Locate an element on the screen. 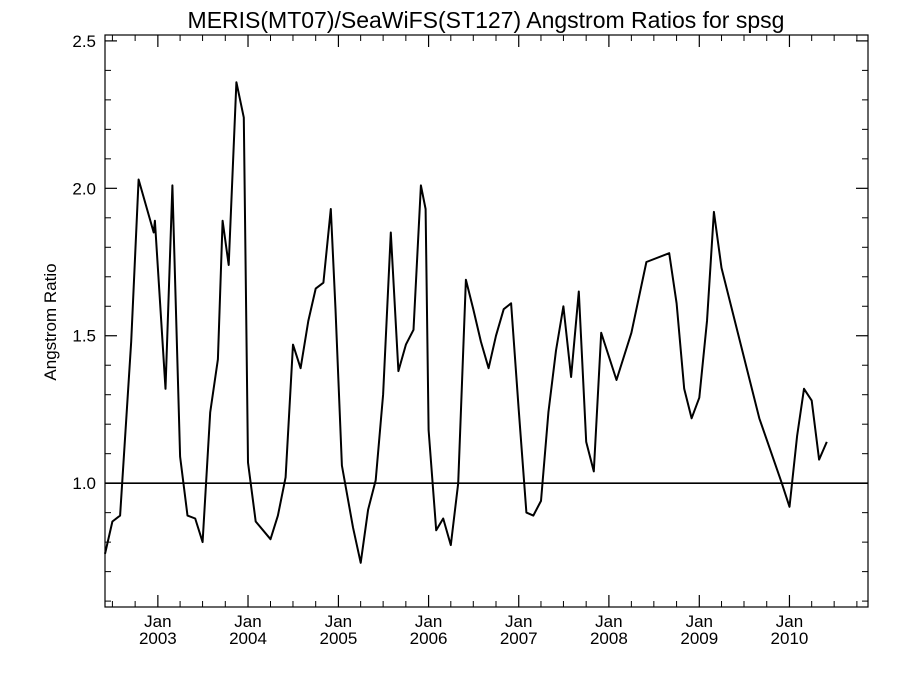 Image resolution: width=900 pixels, height=675 pixels. y-axis-label: Angstrom Ratio is located at coordinates (50, 321).